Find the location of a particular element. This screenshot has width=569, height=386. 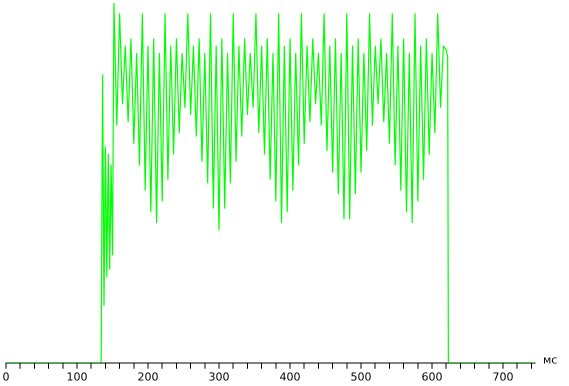

x-axis-title: мс is located at coordinates (550, 360).